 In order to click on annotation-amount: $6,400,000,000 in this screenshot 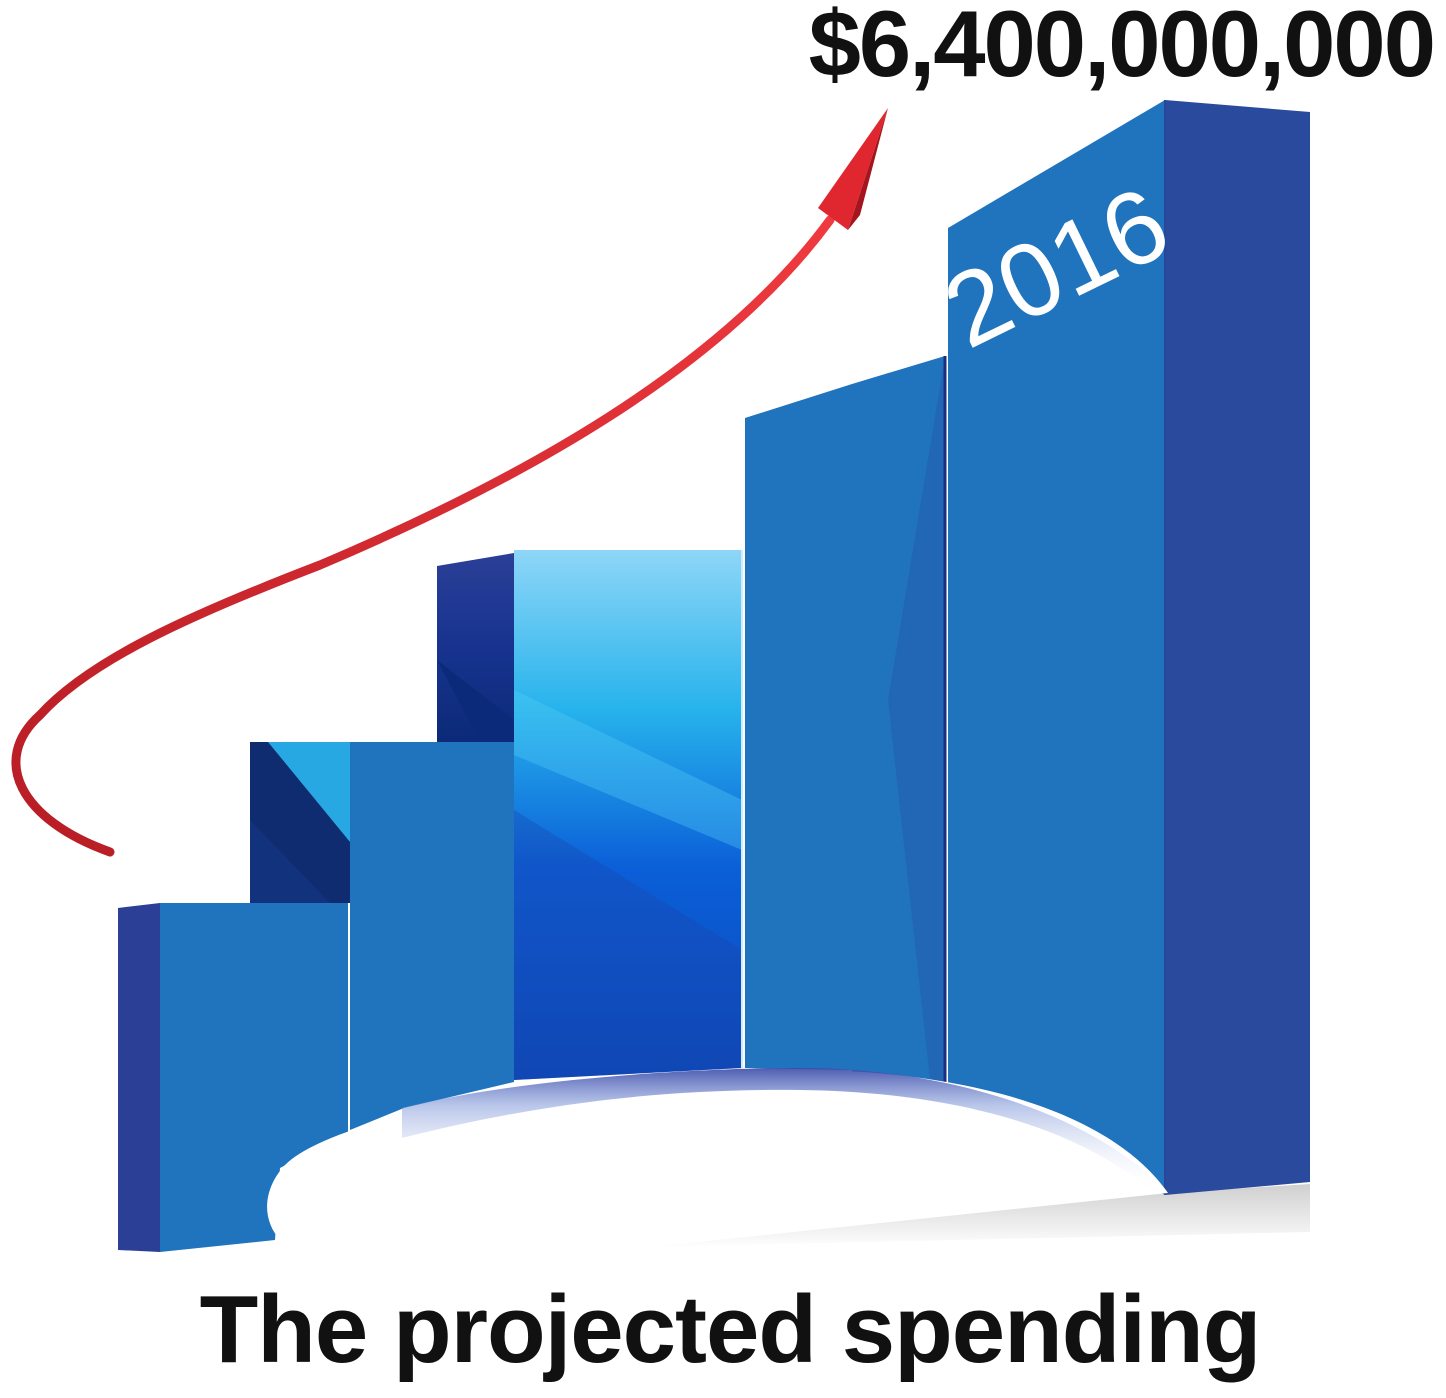, I will do `click(1121, 48)`.